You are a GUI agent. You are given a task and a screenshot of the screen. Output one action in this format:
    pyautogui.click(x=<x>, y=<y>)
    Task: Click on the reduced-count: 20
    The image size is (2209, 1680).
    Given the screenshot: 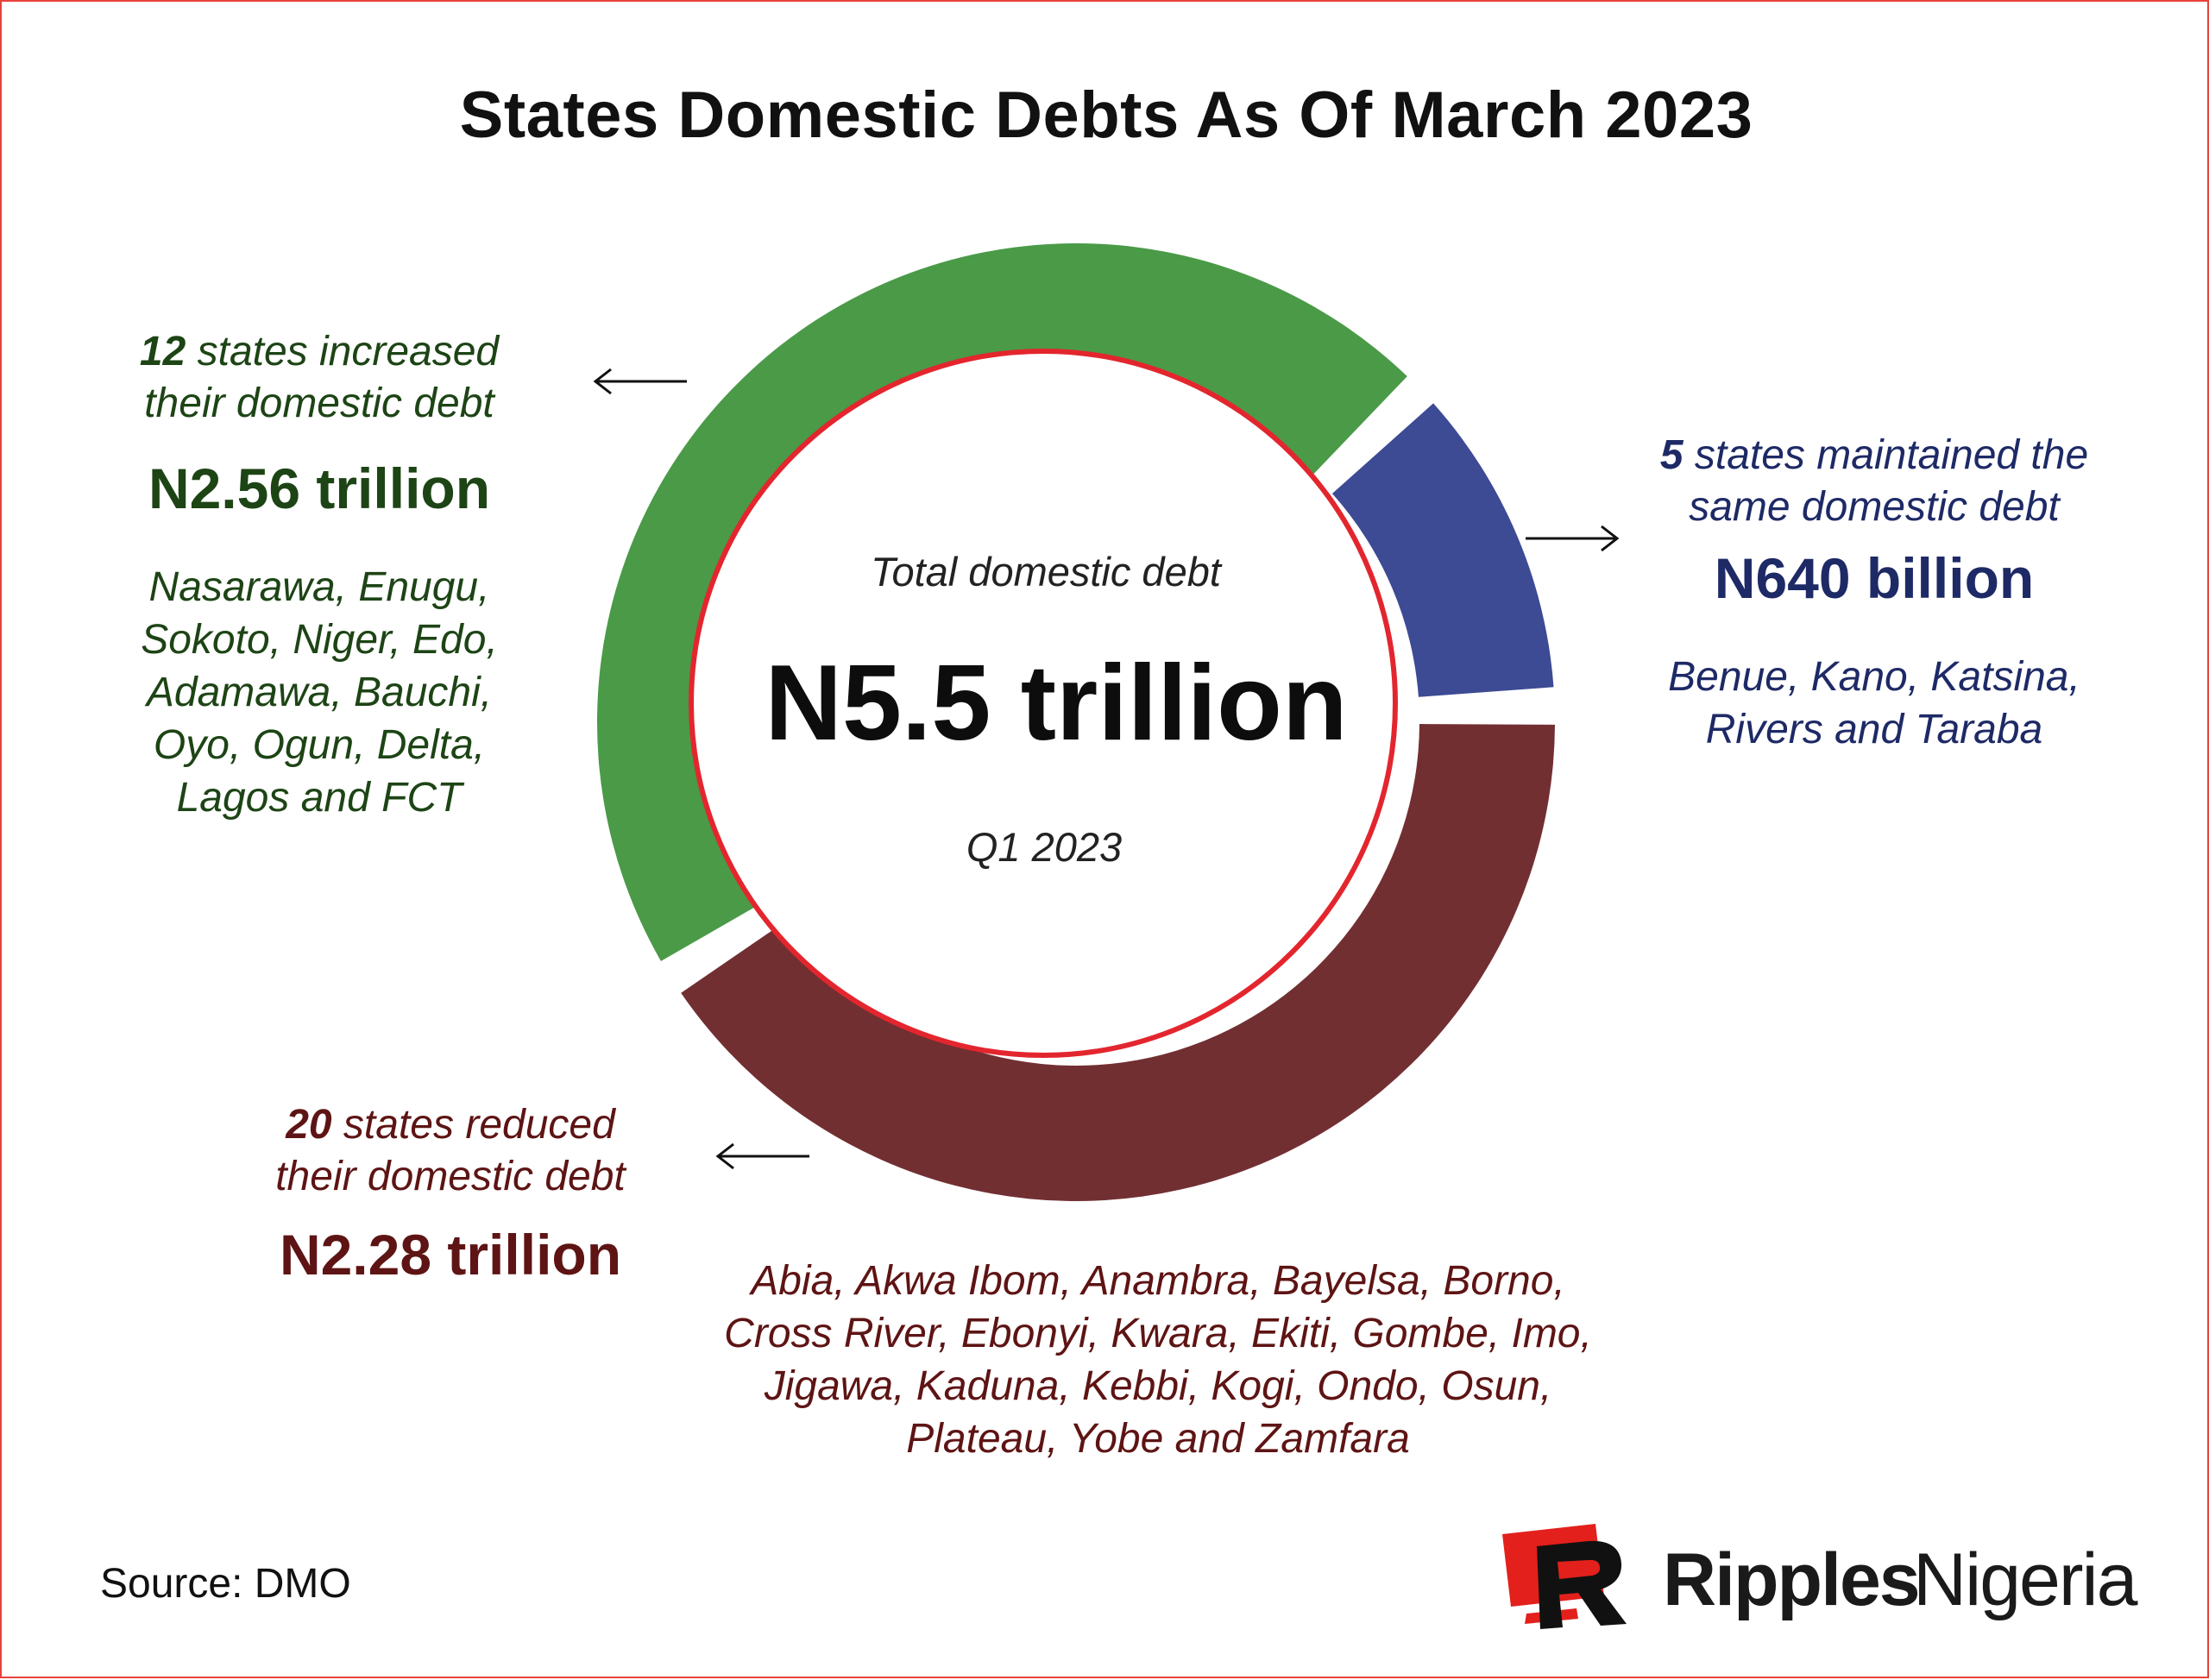 What is the action you would take?
    pyautogui.click(x=309, y=1125)
    